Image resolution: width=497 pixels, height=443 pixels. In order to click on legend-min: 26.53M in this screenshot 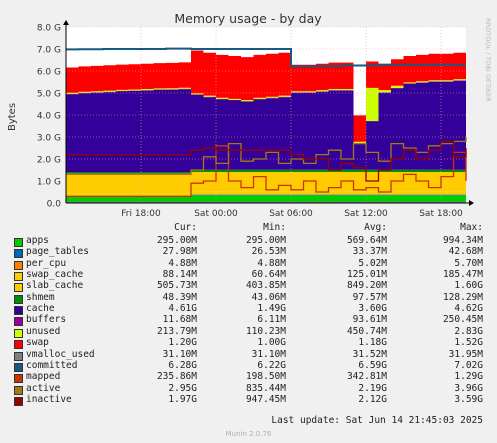, I will do `click(268, 252)`.